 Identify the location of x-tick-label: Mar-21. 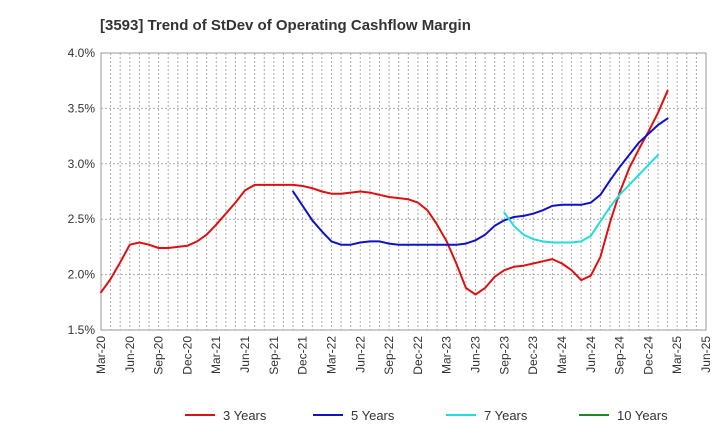
(216, 355).